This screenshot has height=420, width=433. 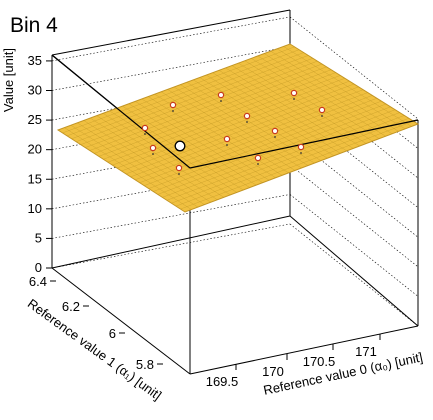 What do you see at coordinates (35, 60) in the screenshot?
I see `z-tick-label: 35` at bounding box center [35, 60].